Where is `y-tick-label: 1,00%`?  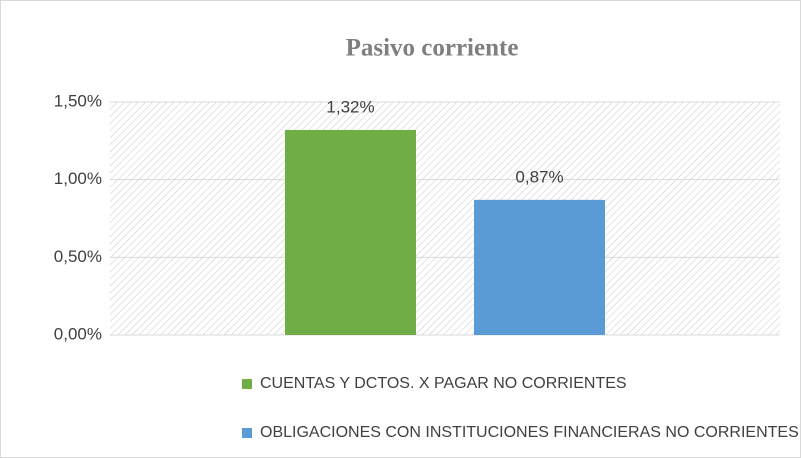 y-tick-label: 1,00% is located at coordinates (78, 178).